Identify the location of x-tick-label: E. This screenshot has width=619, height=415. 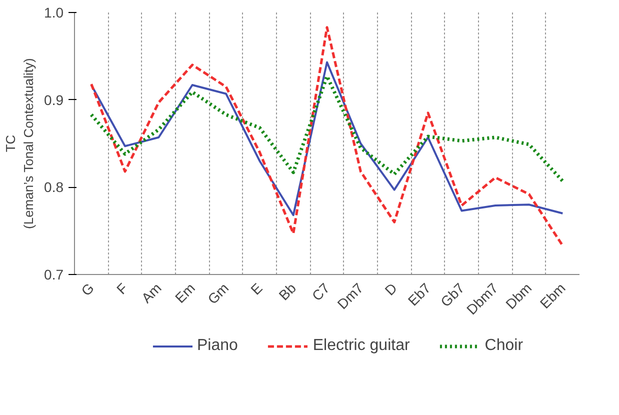
(256, 289).